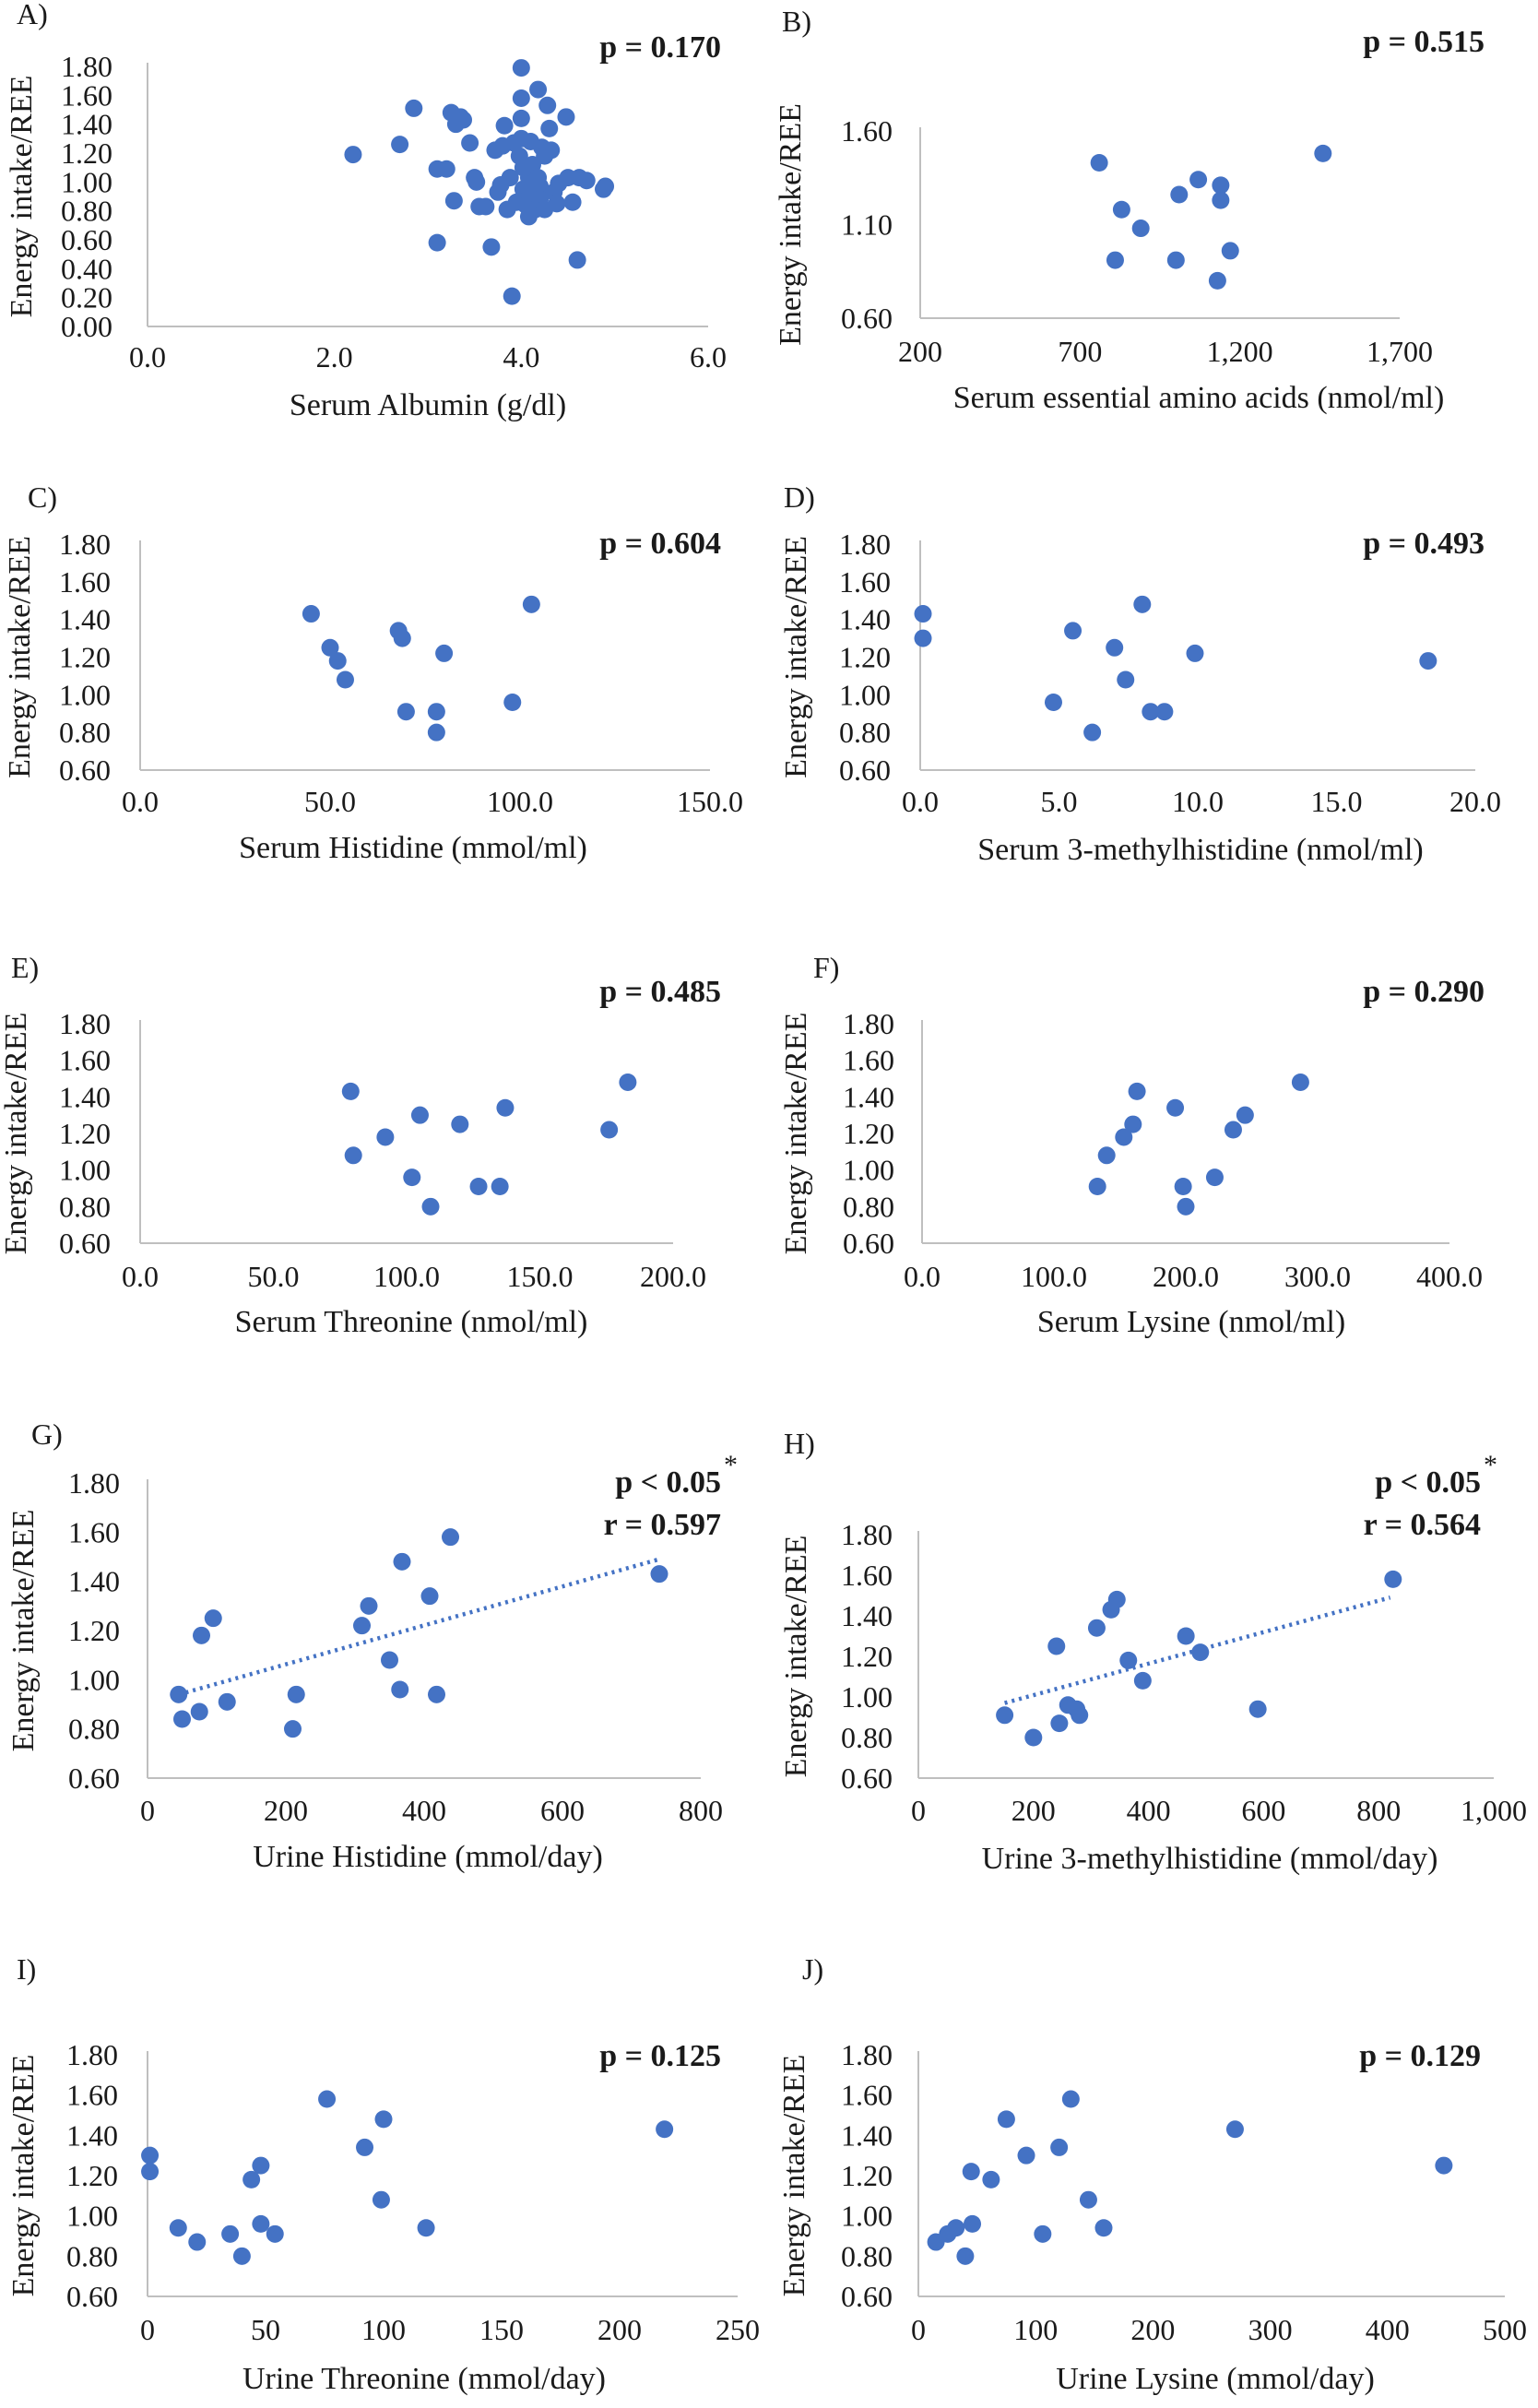 This screenshot has height=2408, width=1538. I want to click on significance-star: *, so click(1490, 1465).